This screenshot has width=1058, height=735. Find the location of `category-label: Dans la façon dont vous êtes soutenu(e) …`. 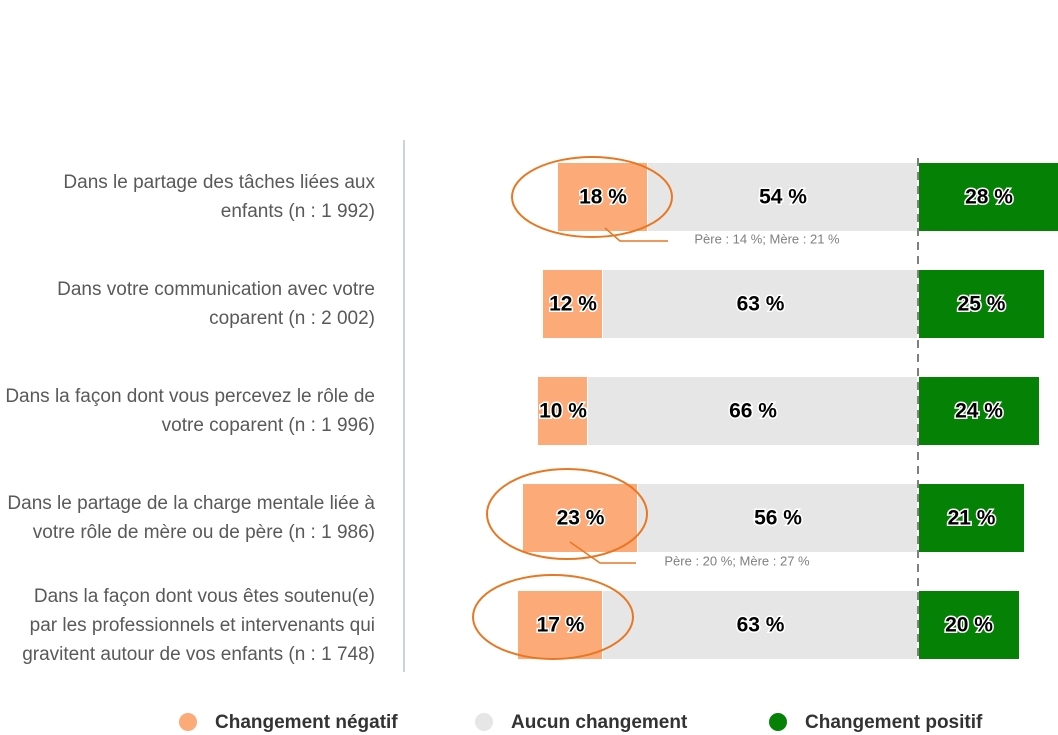

category-label: Dans la façon dont vous êtes soutenu(e) … is located at coordinates (187, 625).